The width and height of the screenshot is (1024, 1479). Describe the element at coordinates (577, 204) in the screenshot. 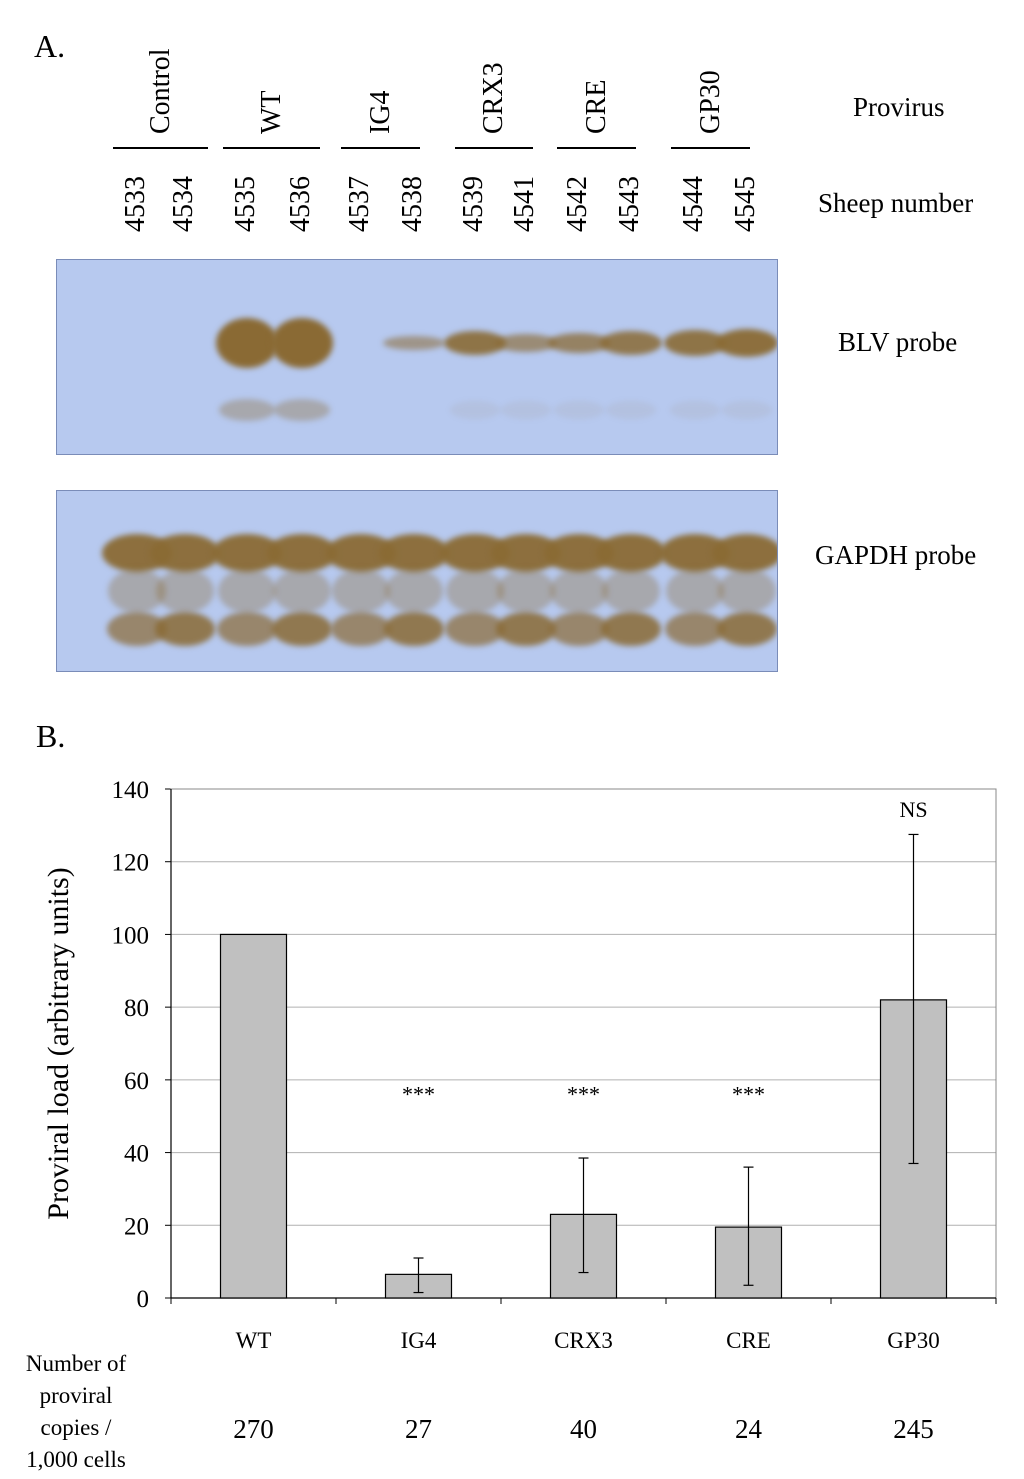

I see `sheep-number-label: 4542` at that location.